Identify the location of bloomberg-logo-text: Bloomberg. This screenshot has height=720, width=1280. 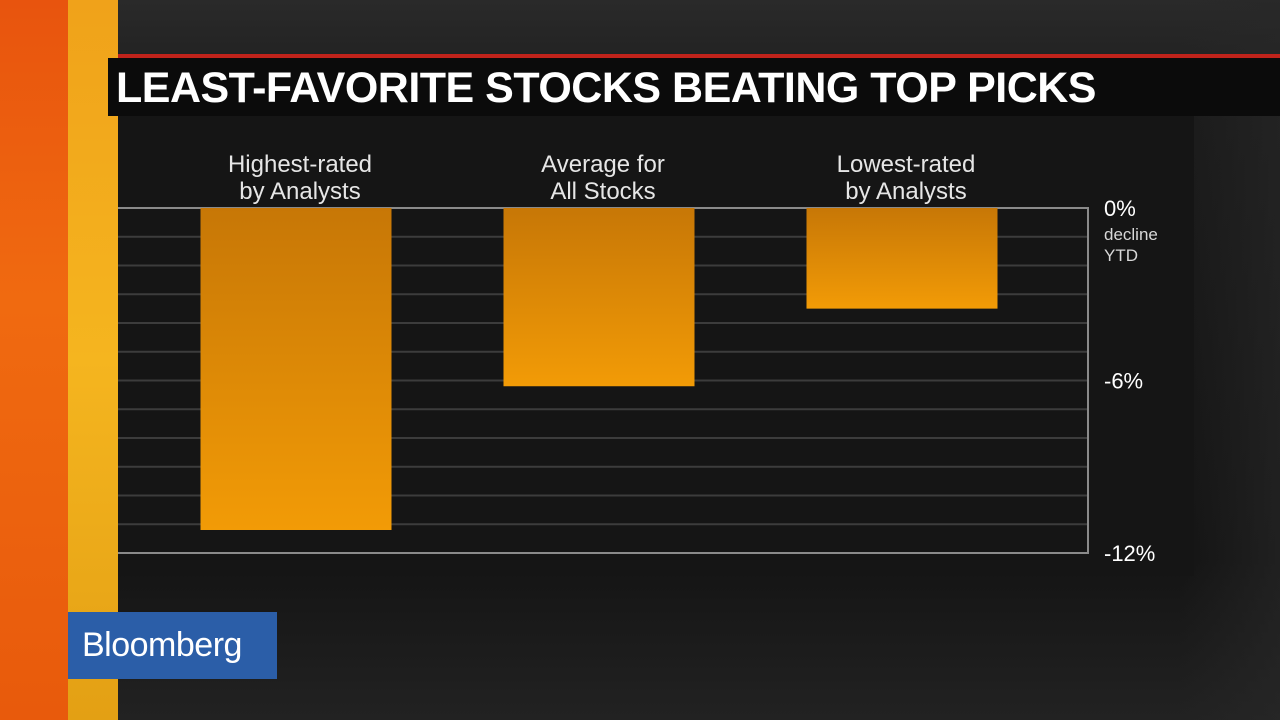
(162, 645).